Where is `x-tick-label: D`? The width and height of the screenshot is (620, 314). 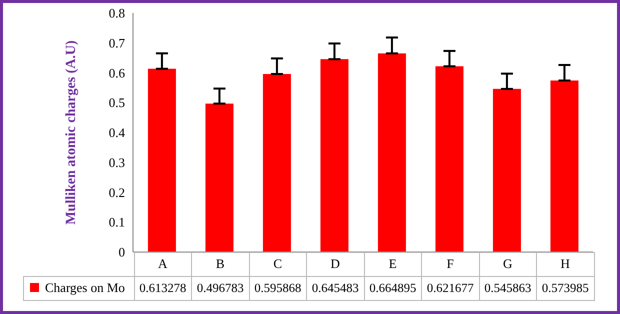
x-tick-label: D is located at coordinates (335, 264).